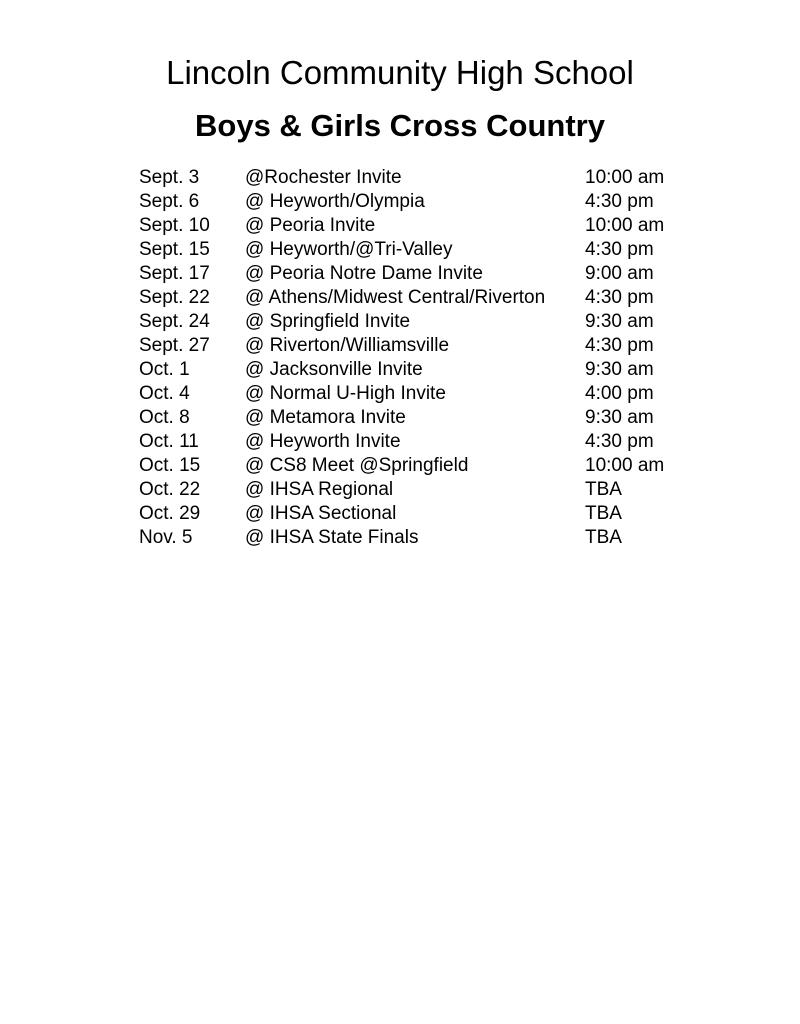  What do you see at coordinates (325, 417) in the screenshot?
I see `meet-event: @ Metamora Invite` at bounding box center [325, 417].